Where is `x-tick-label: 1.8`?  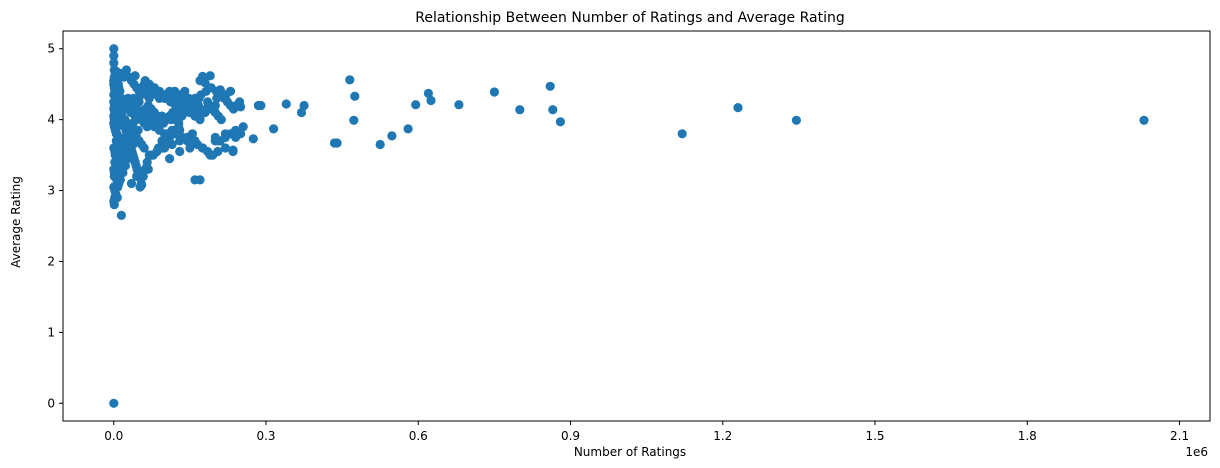 x-tick-label: 1.8 is located at coordinates (1027, 436).